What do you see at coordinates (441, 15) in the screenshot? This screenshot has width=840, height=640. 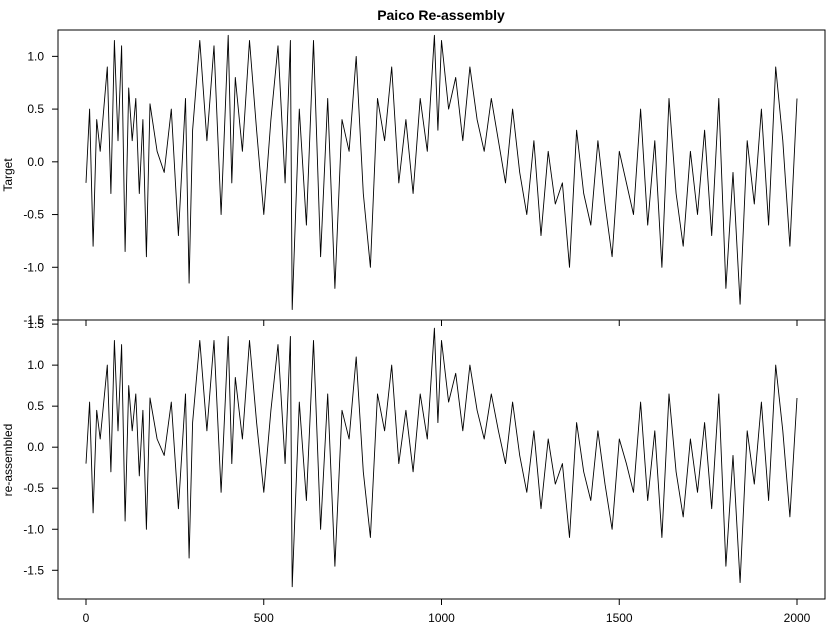 I see `chart-title: Paico Re-assembly` at bounding box center [441, 15].